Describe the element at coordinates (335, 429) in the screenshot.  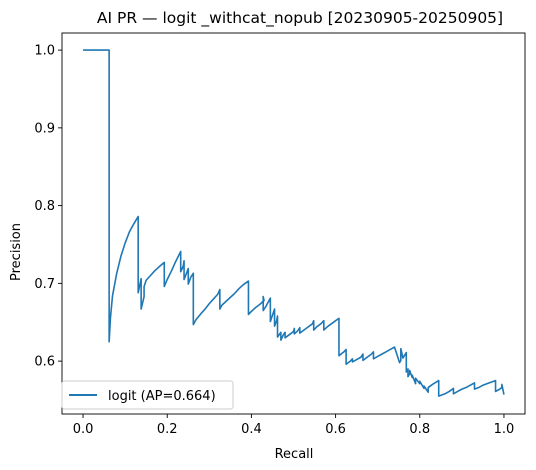
I see `x-tick-label: 0.6` at that location.